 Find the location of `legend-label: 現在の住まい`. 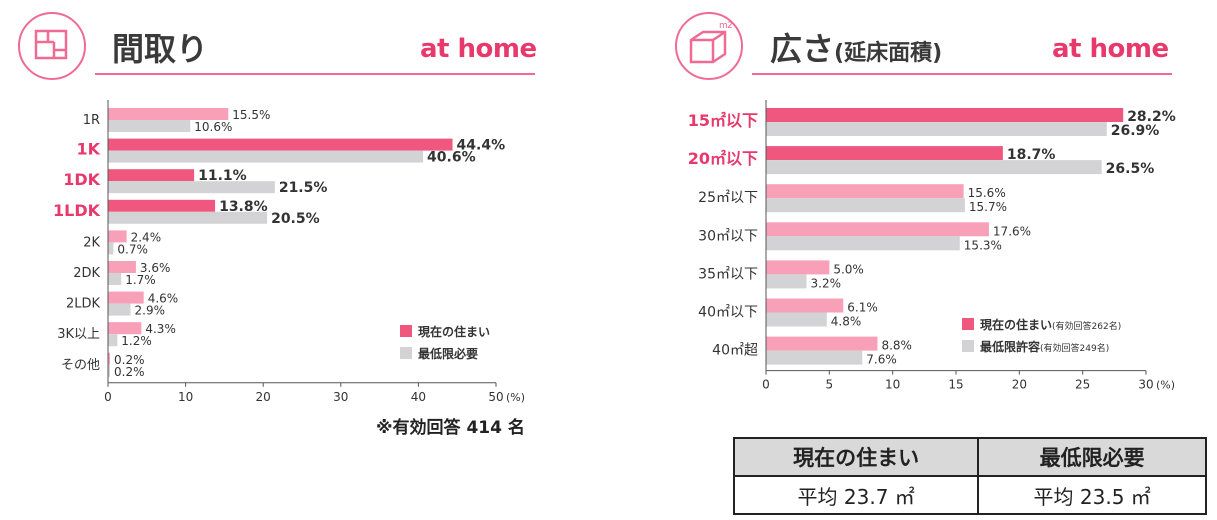

legend-label: 現在の住まい is located at coordinates (454, 331).